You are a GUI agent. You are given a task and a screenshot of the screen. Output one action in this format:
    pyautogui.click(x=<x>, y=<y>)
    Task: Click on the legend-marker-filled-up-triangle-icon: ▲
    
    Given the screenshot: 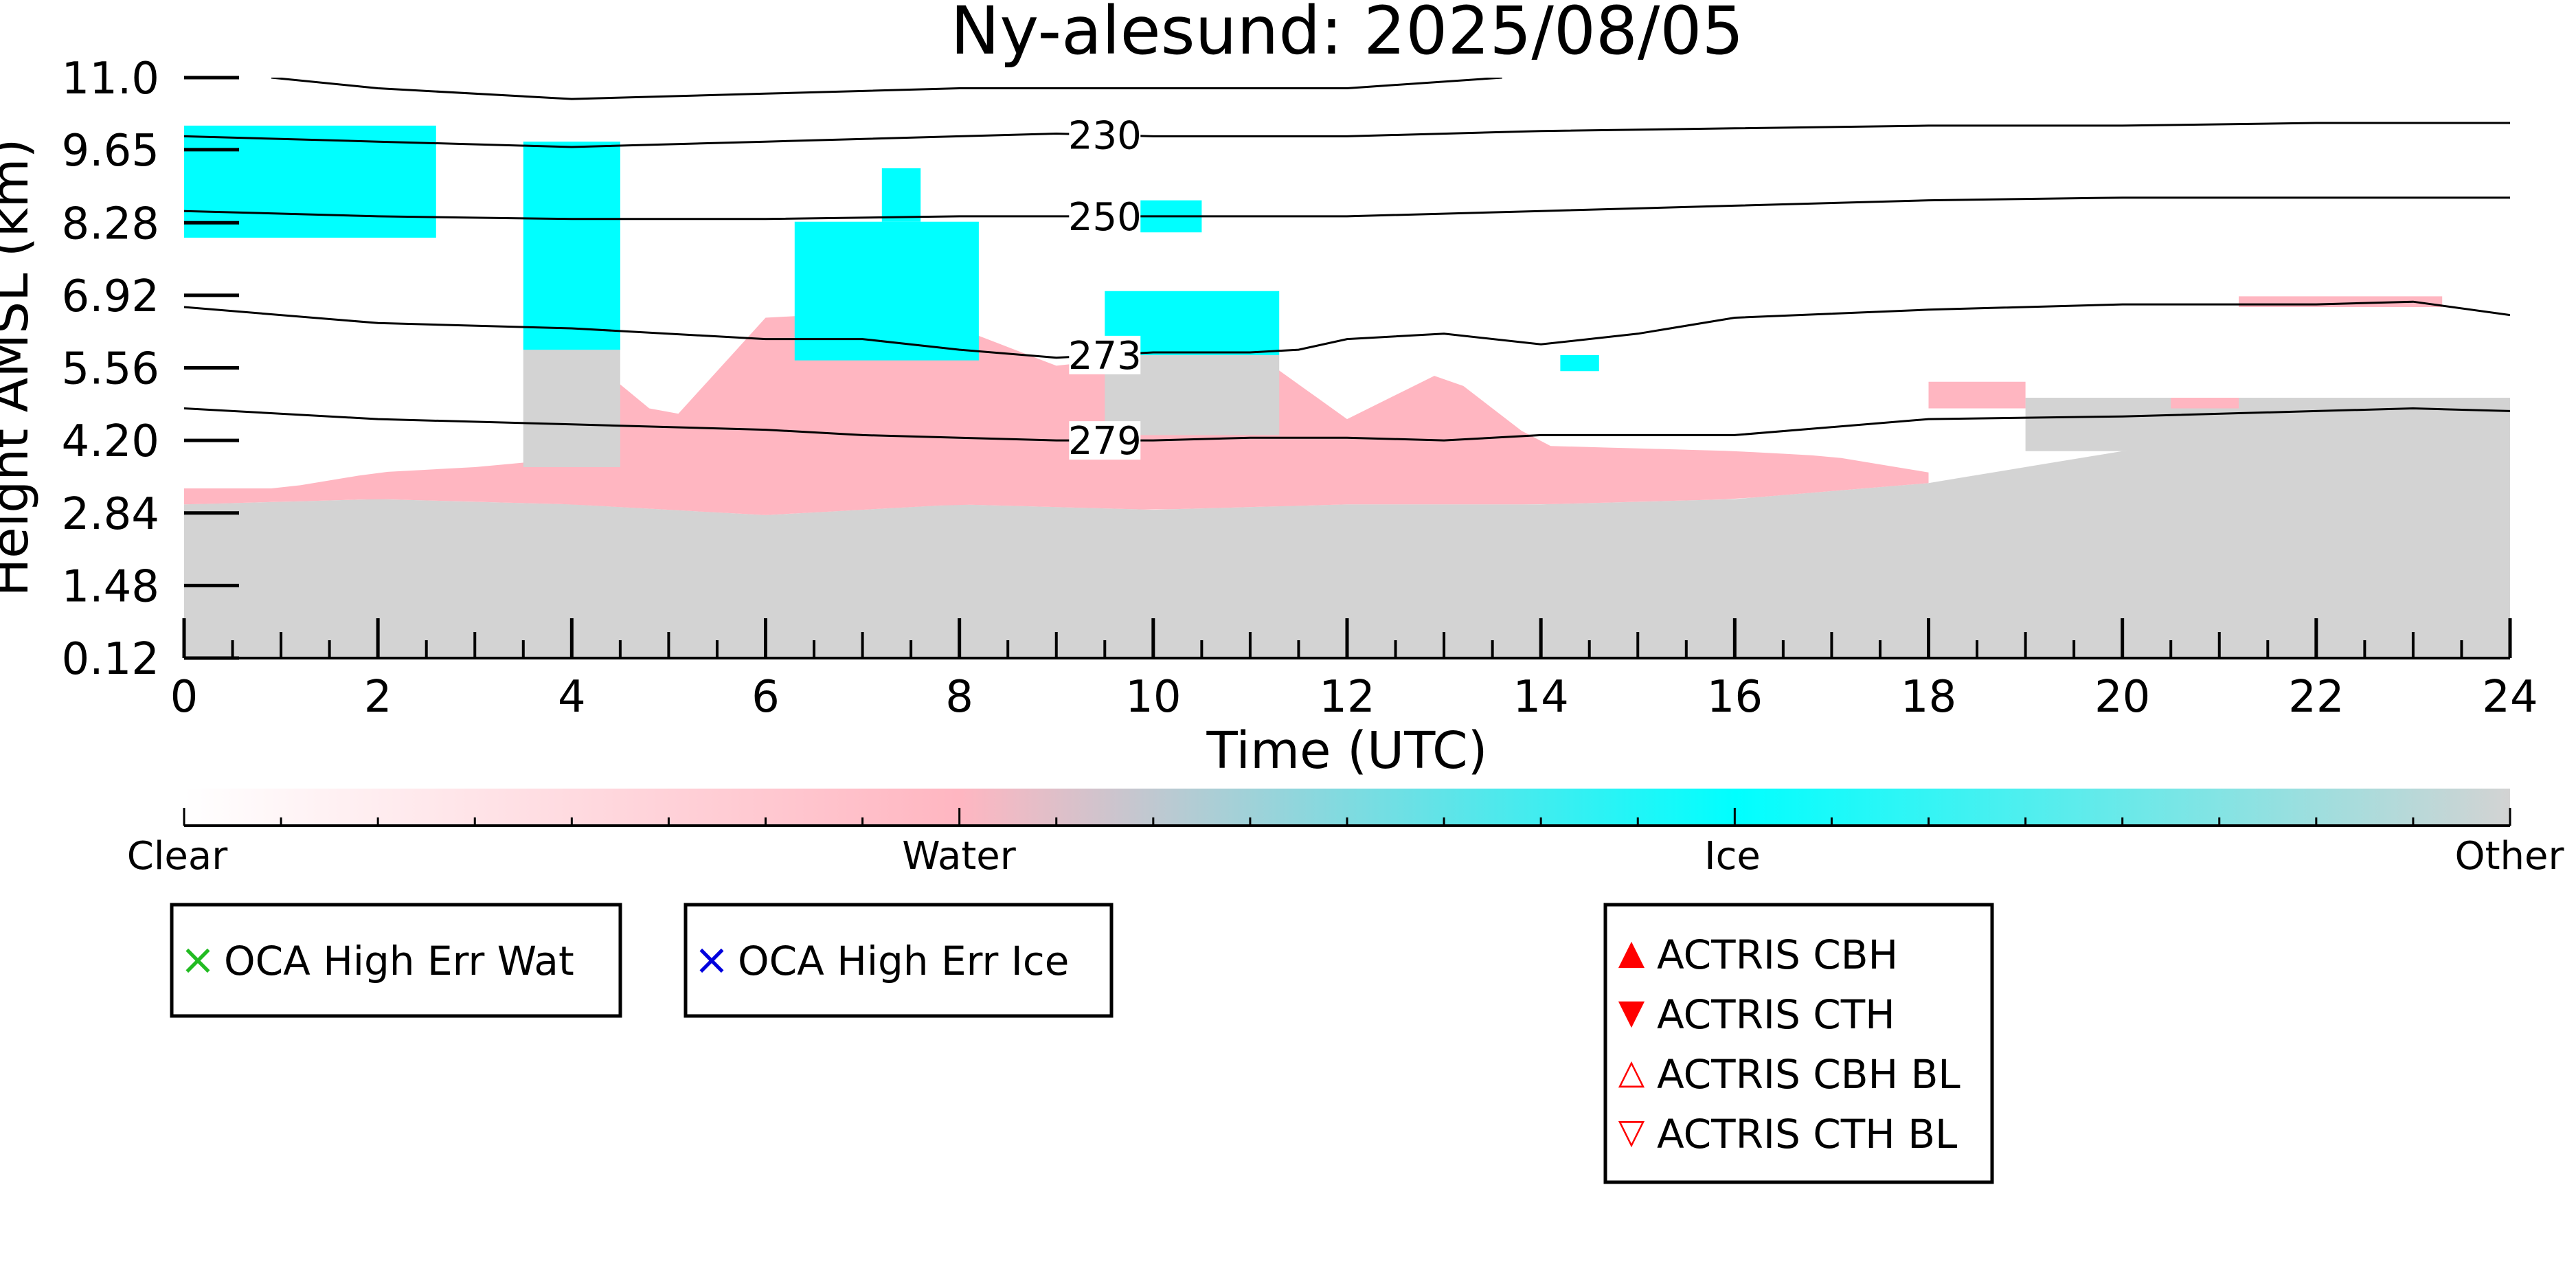 What is the action you would take?
    pyautogui.click(x=1631, y=952)
    